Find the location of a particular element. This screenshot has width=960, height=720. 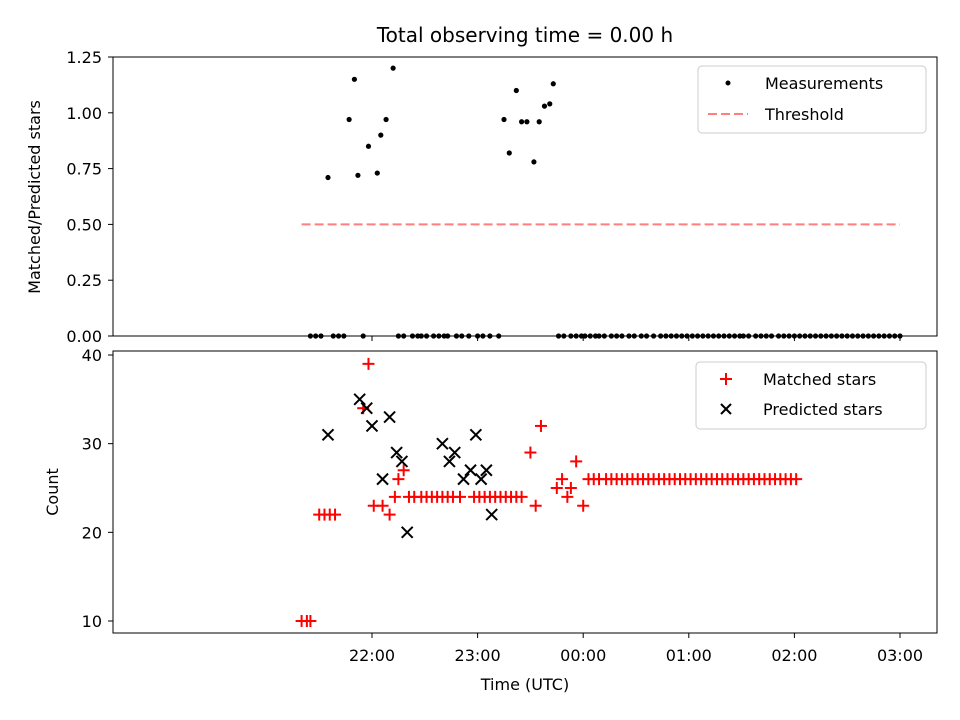

x-tick-label: 03:00 is located at coordinates (900, 655).